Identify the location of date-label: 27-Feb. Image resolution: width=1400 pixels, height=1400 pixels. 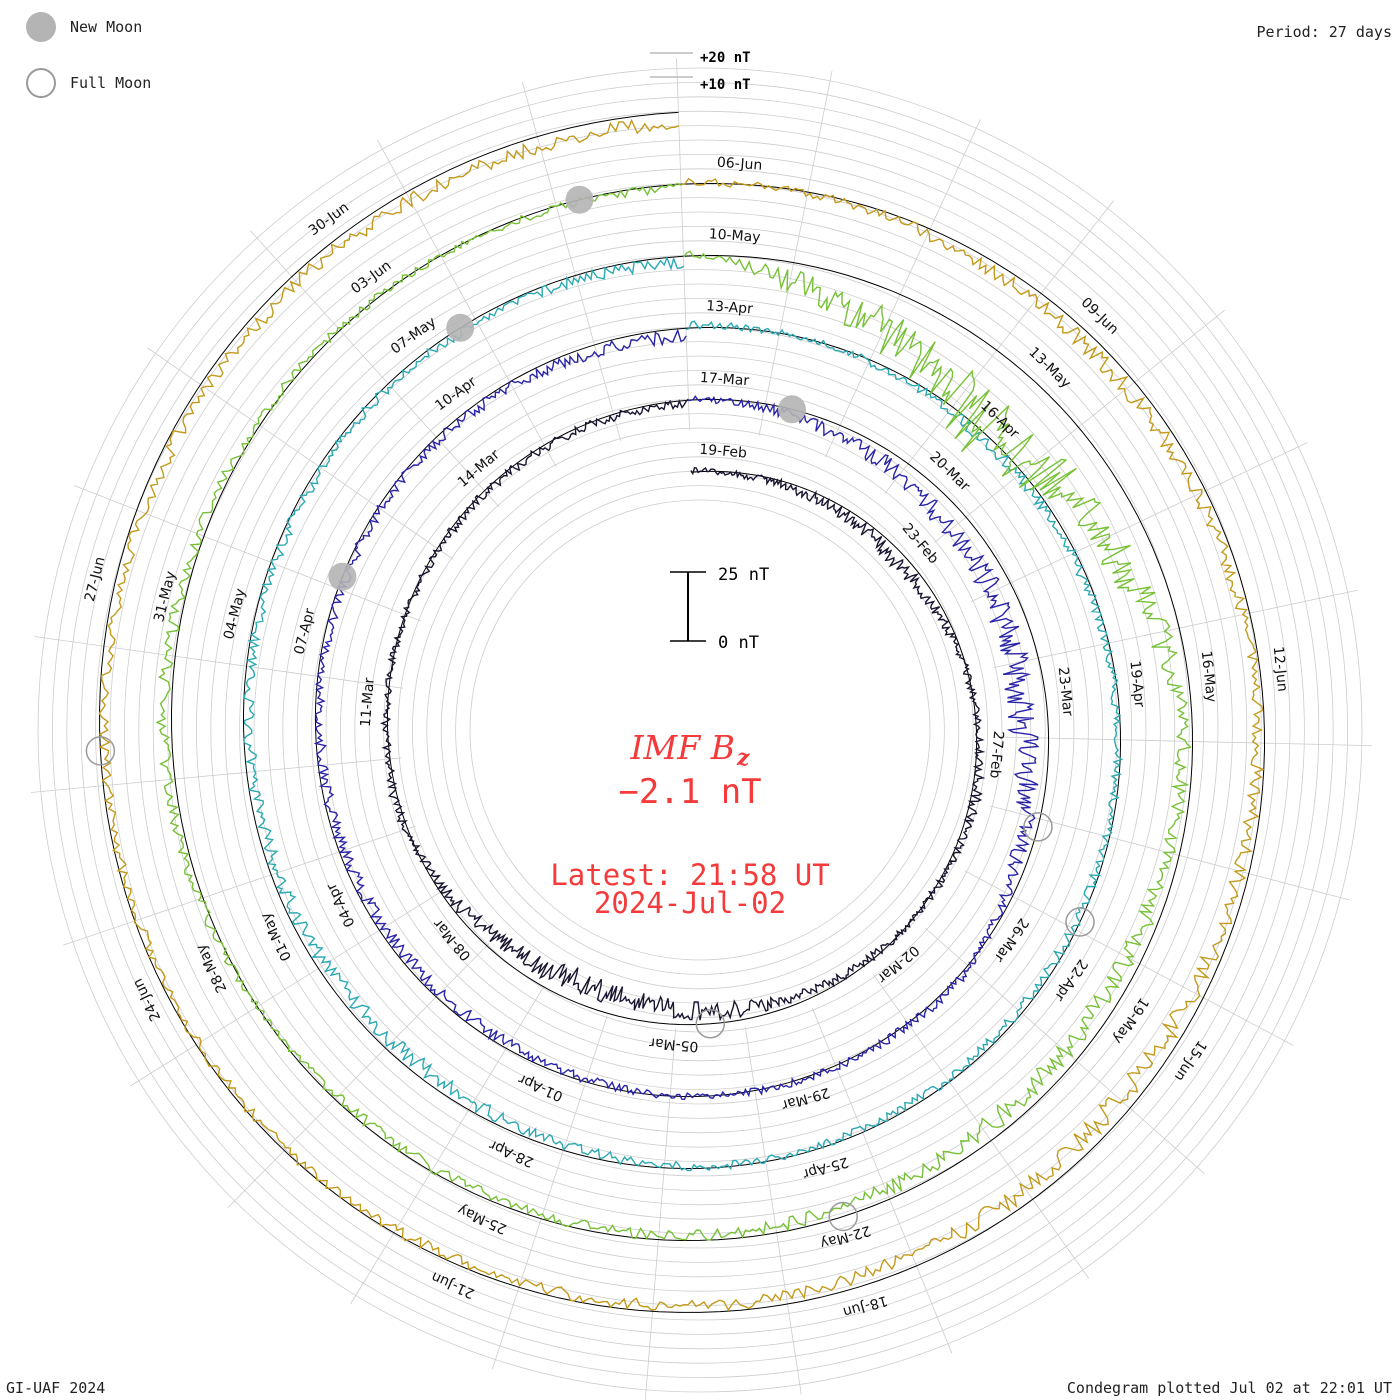
(996, 754).